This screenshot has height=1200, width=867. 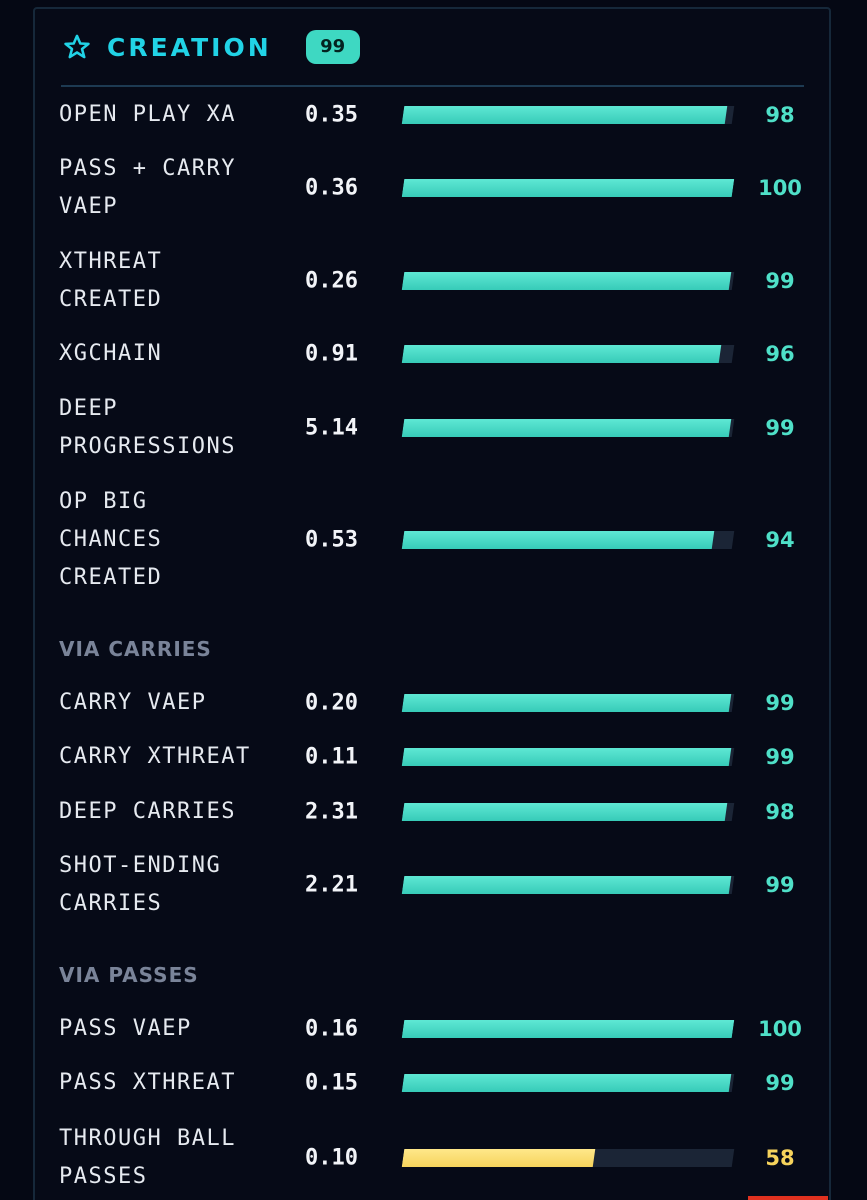 I want to click on percentile-value: 58, so click(x=780, y=1158).